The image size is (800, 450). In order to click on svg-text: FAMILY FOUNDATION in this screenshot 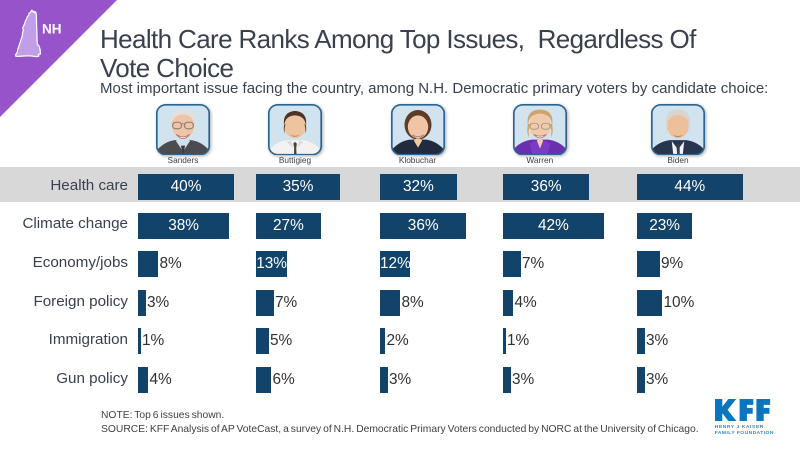, I will do `click(744, 433)`.